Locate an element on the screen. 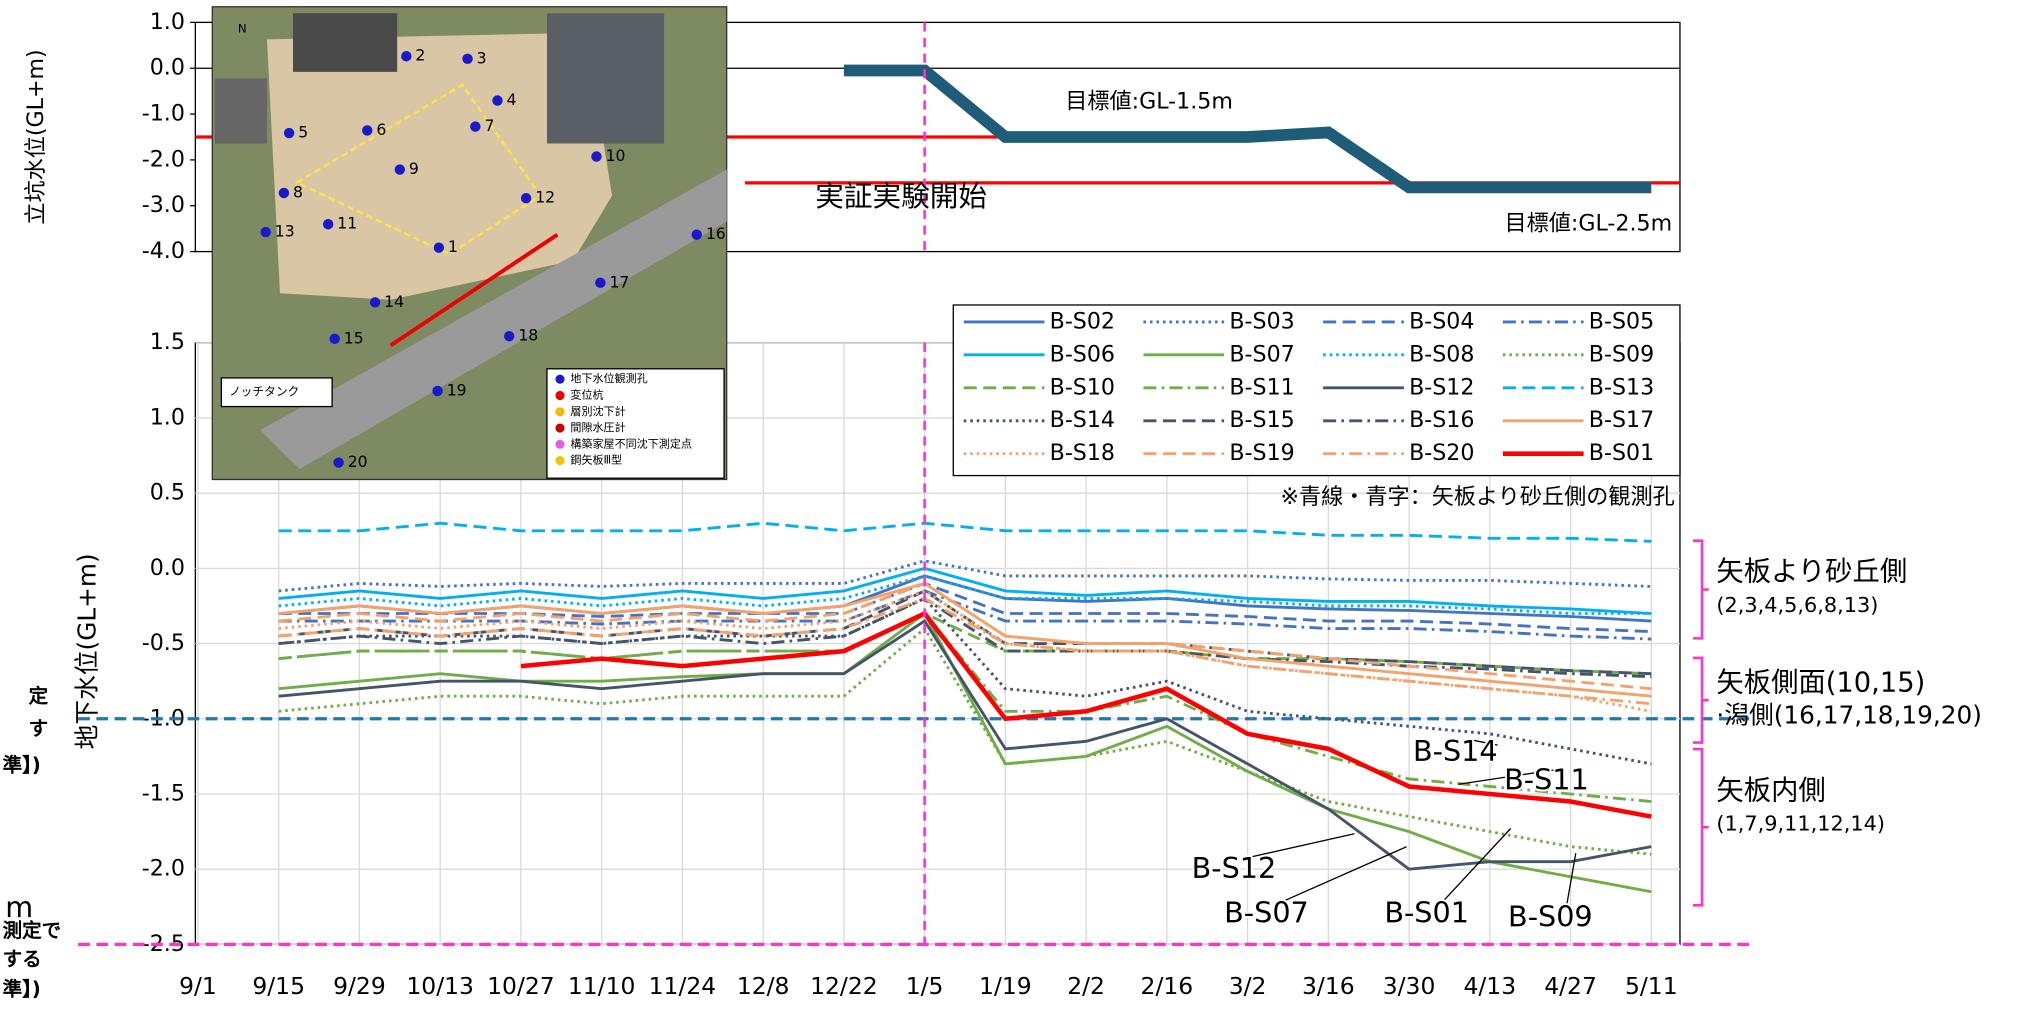  map-point-label: 10 is located at coordinates (616, 156).